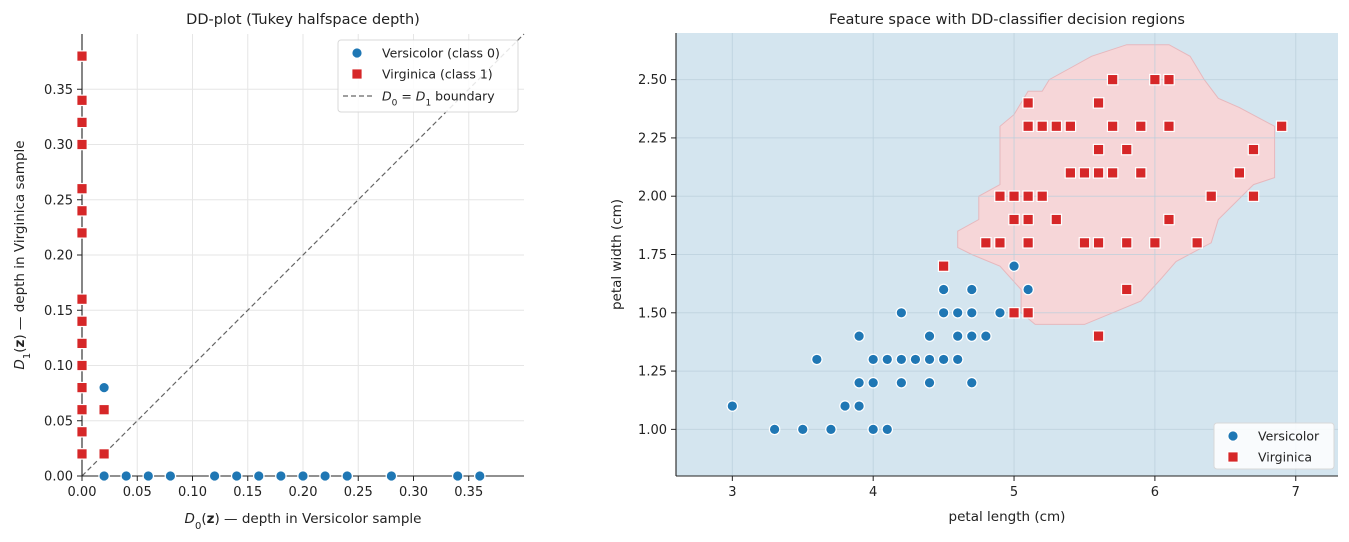 The height and width of the screenshot is (542, 1349). I want to click on legend-virginica-label: Virginica, so click(1285, 457).